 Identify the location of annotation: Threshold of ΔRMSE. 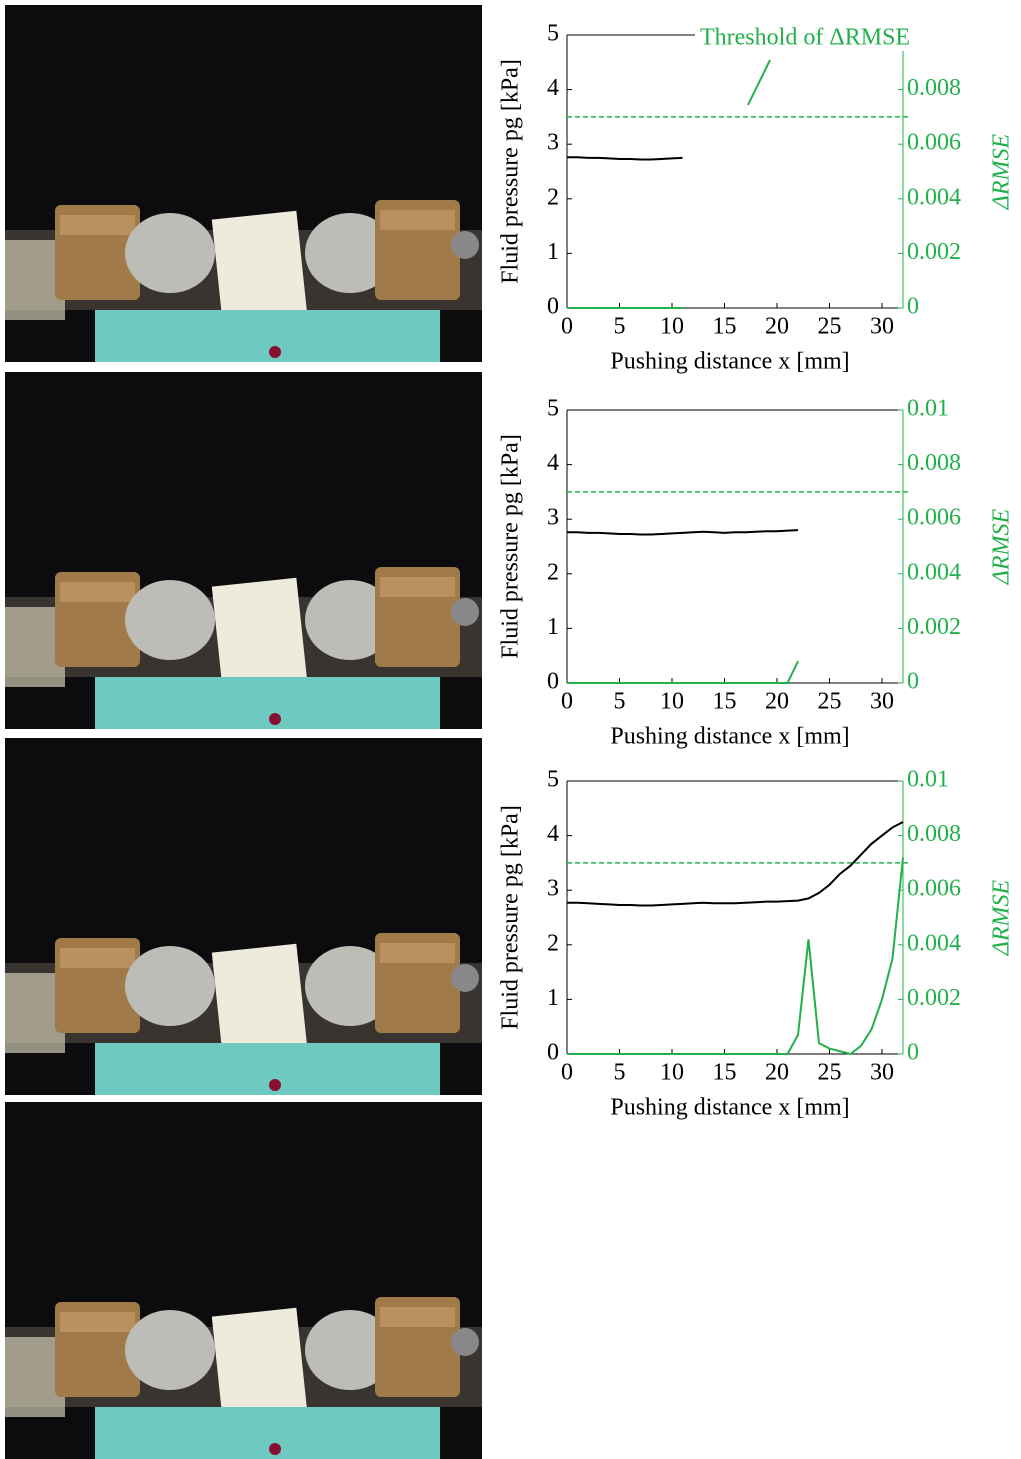
(805, 38).